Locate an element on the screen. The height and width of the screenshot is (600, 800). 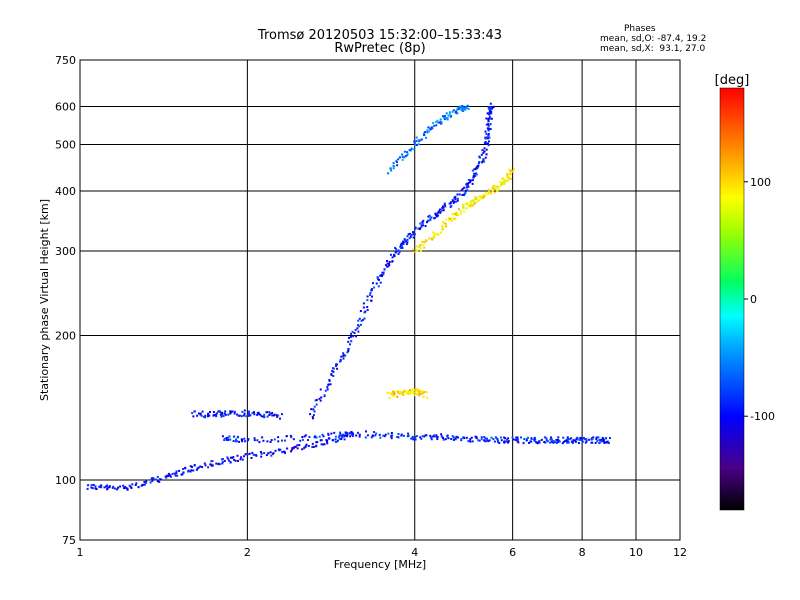
y-tick-label: 500 is located at coordinates (65, 145).